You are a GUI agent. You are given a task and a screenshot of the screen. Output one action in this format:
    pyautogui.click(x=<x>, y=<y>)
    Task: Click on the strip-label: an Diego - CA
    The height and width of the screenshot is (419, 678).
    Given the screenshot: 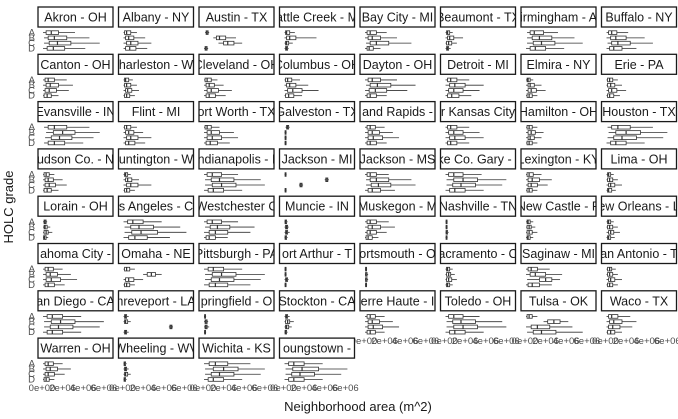 What is the action you would take?
    pyautogui.click(x=75, y=301)
    